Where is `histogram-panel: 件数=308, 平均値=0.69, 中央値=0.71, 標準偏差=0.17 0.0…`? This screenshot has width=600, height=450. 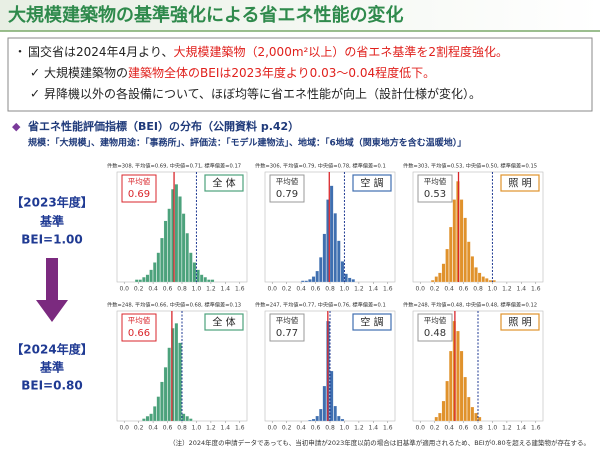 histogram-panel: 件数=308, 平均値=0.69, 中央値=0.71, 標準偏差=0.17 0.0… is located at coordinates (177, 227).